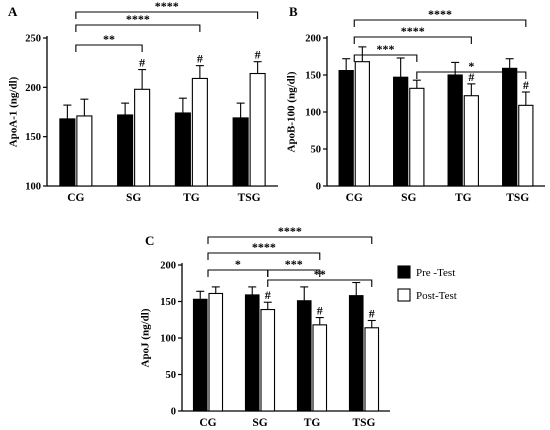 The height and width of the screenshot is (430, 550). I want to click on significance-bracket: **, so click(109, 42).